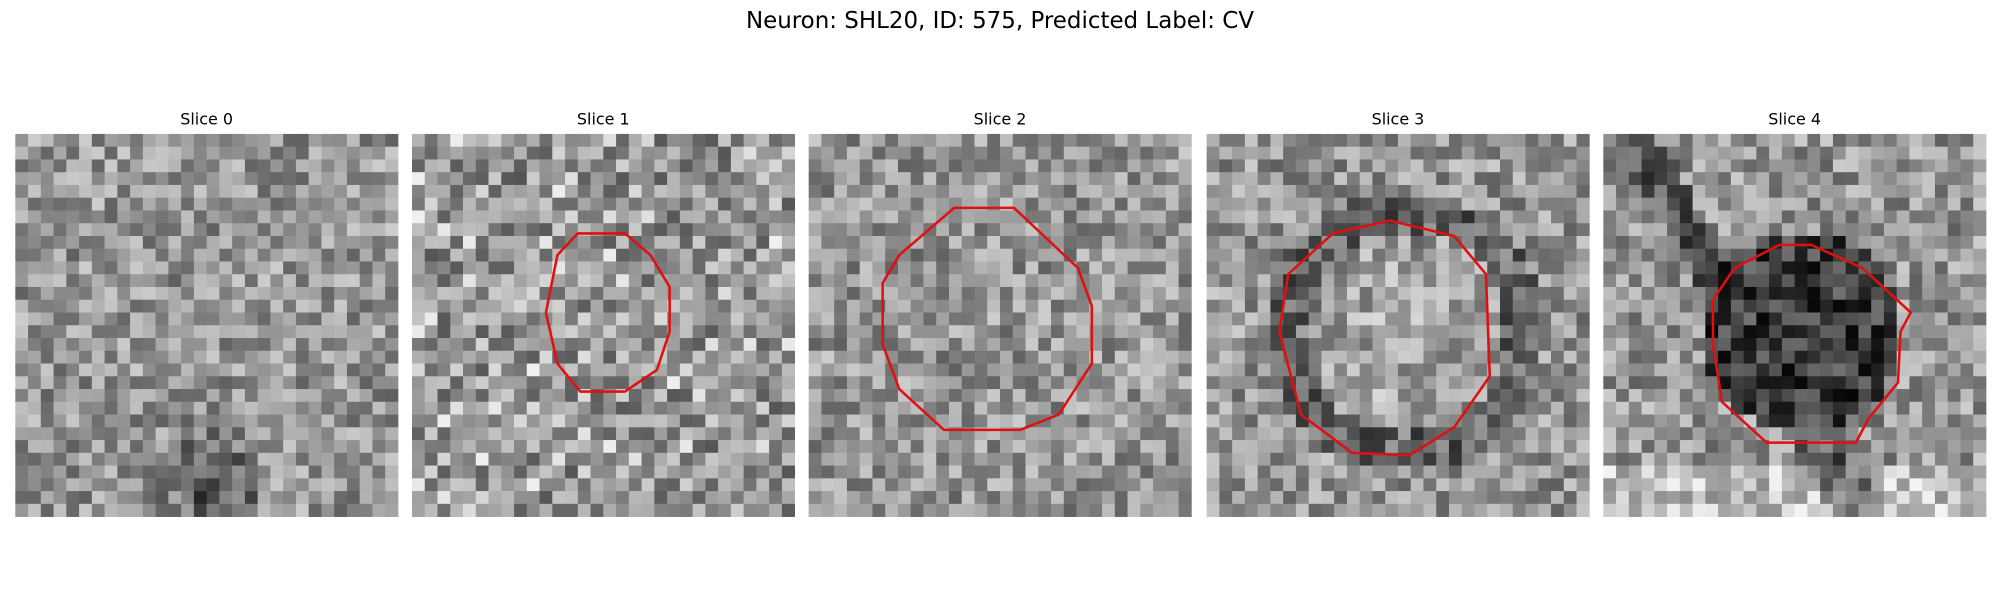 Image resolution: width=2000 pixels, height=600 pixels. What do you see at coordinates (1398, 325) in the screenshot?
I see `image` at bounding box center [1398, 325].